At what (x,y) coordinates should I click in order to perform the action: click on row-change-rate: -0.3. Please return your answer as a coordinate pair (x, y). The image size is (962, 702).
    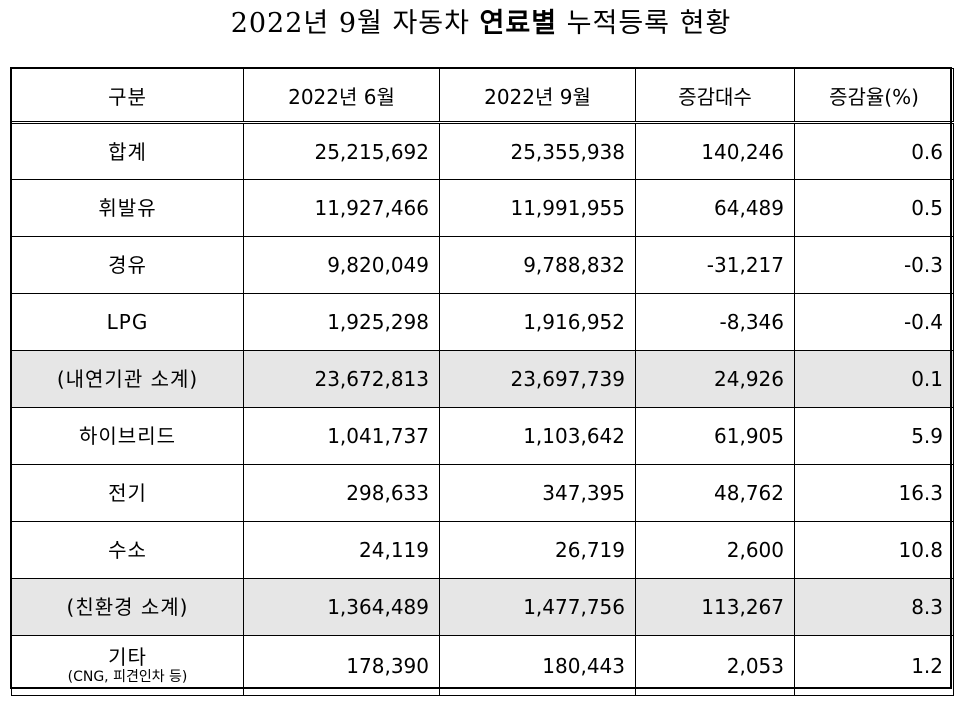
    Looking at the image, I should click on (874, 265).